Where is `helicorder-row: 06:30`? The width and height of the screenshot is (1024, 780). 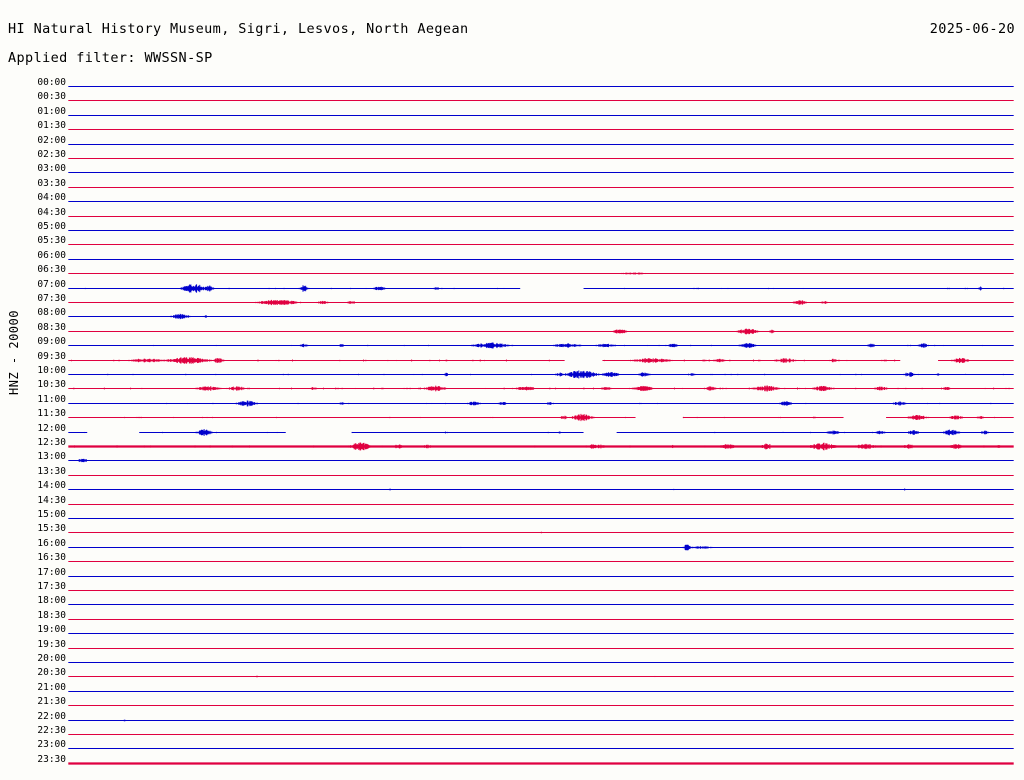
helicorder-row: 06:30 is located at coordinates (512, 274).